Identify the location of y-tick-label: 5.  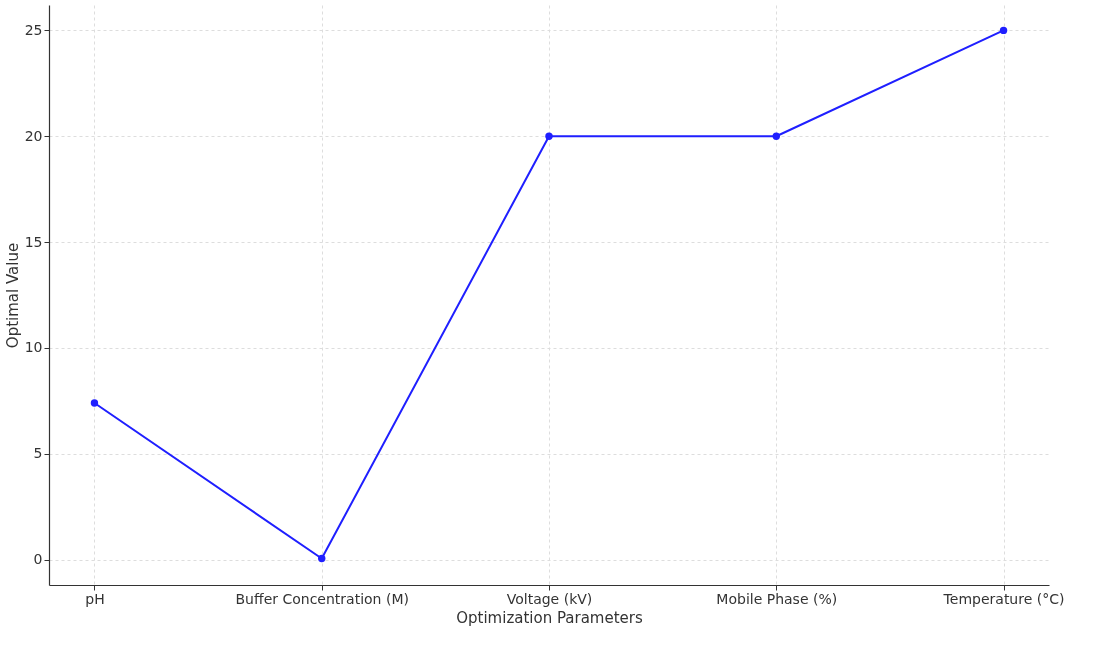
(38, 453).